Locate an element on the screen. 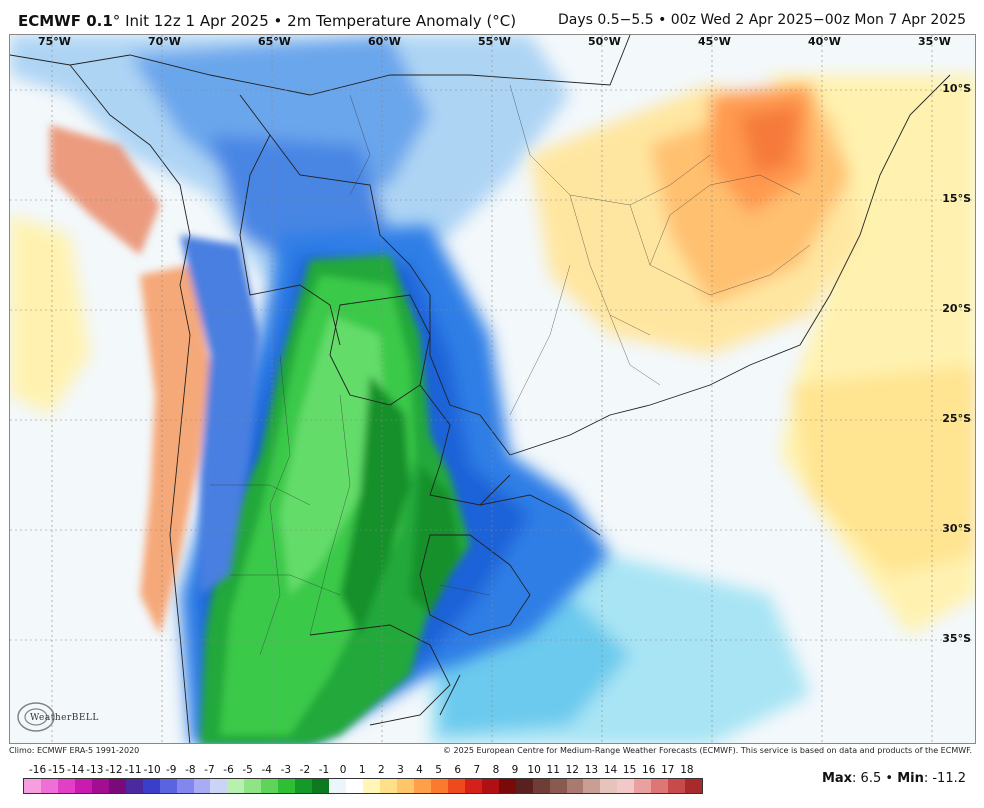 This screenshot has height=808, width=984. scale-tick-label: 12 is located at coordinates (572, 770).